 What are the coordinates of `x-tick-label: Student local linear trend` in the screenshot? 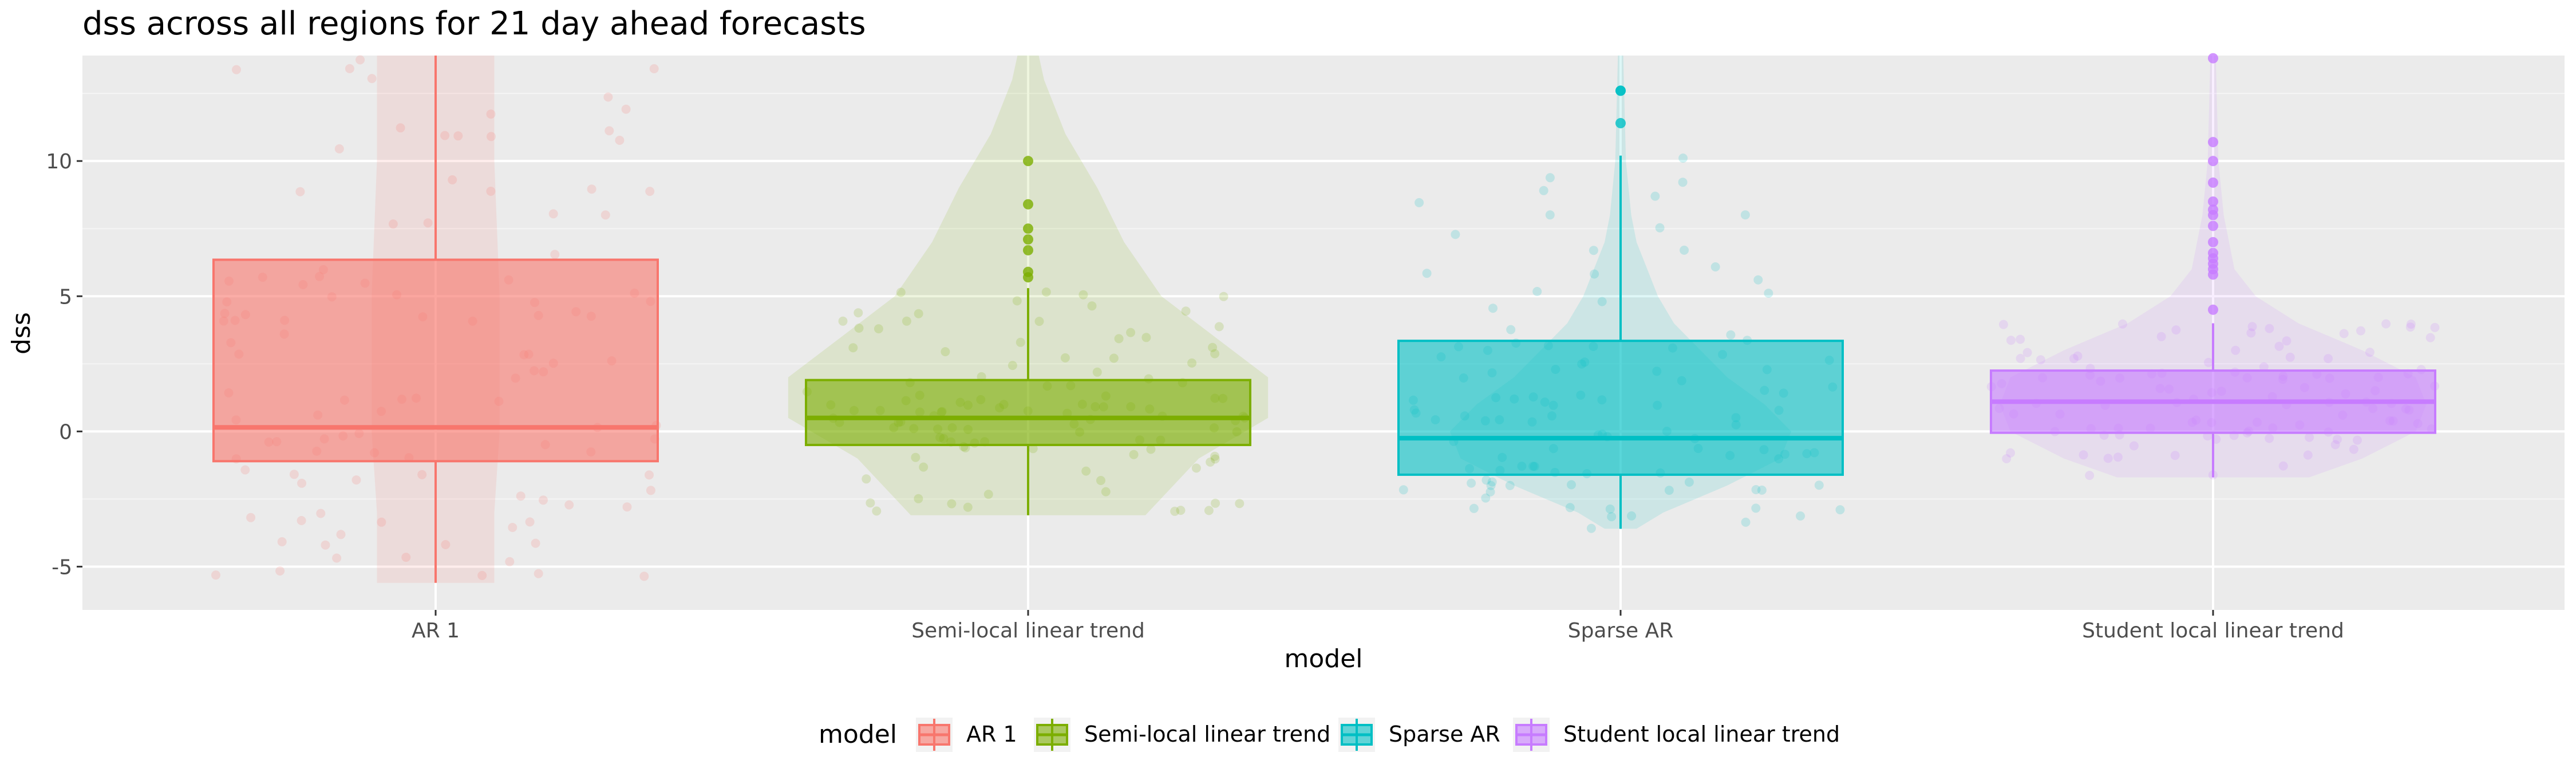 It's located at (2213, 631).